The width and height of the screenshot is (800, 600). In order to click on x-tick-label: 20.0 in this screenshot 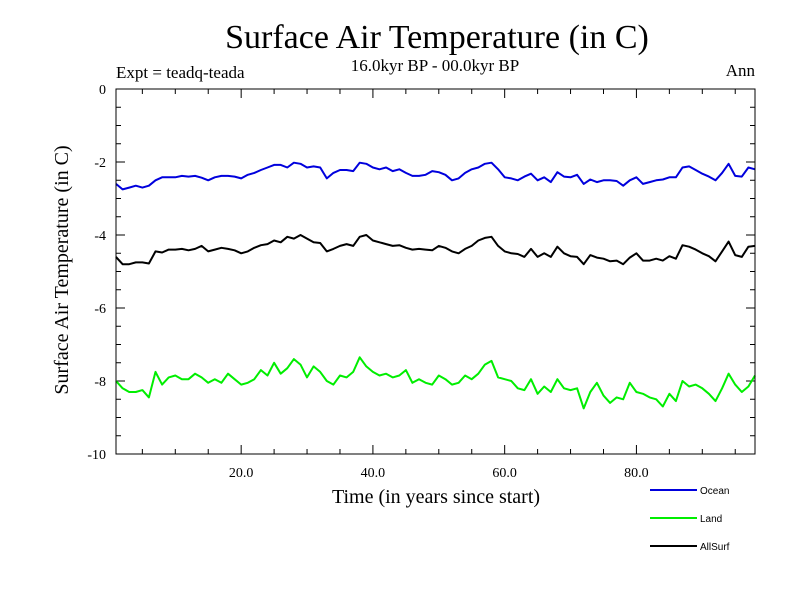, I will do `click(241, 473)`.